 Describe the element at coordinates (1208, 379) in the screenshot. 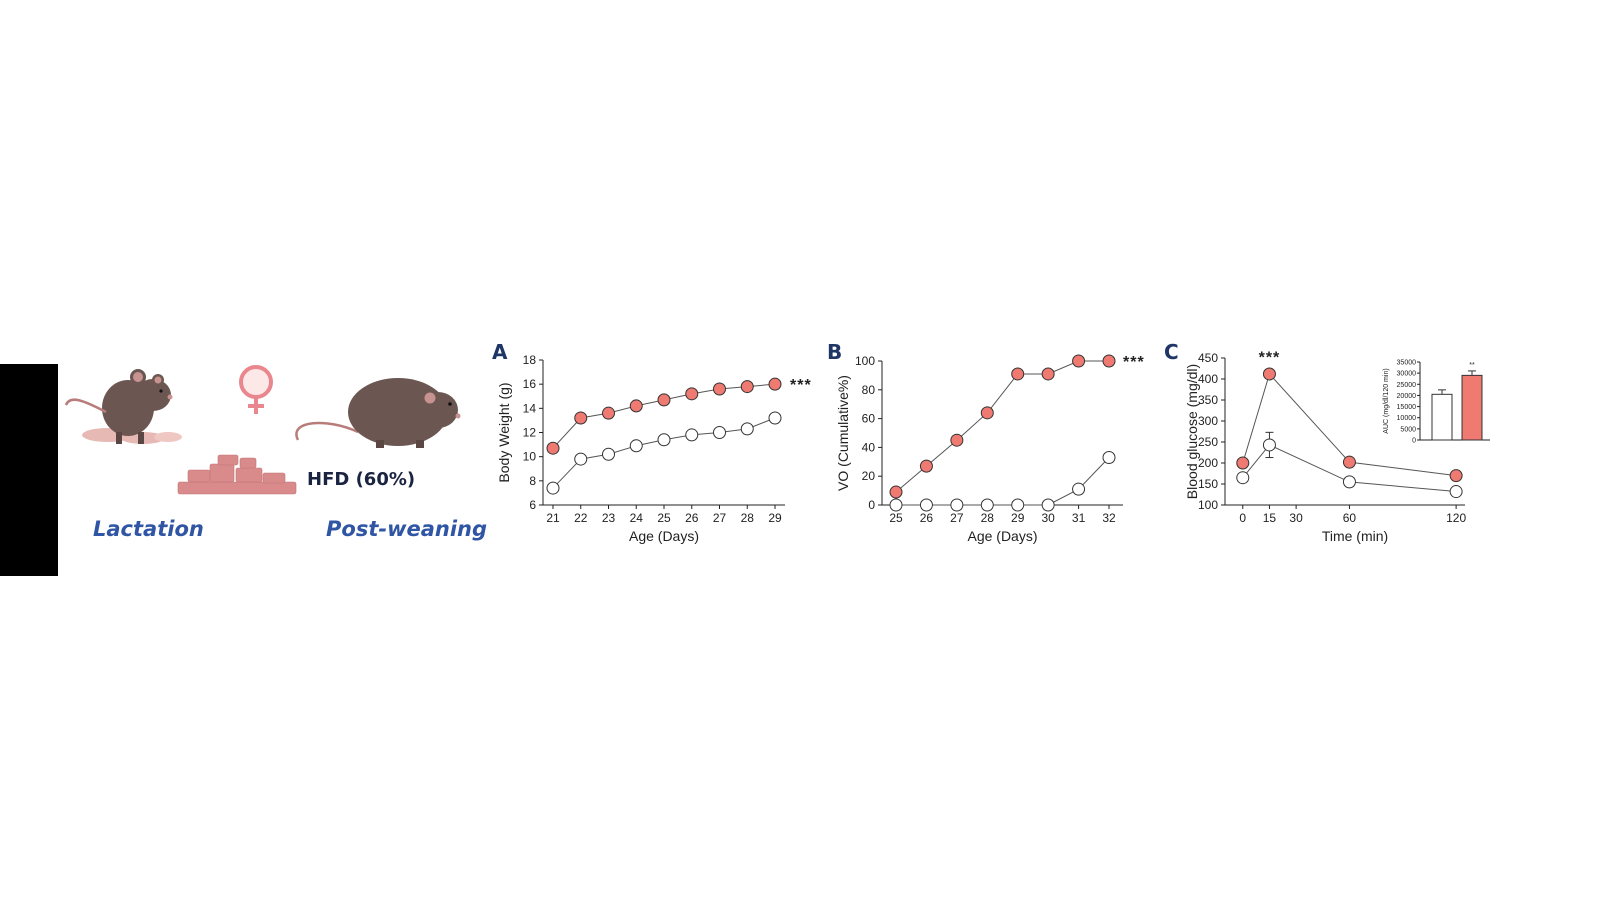

I see `y-tick-label-c: 400` at that location.